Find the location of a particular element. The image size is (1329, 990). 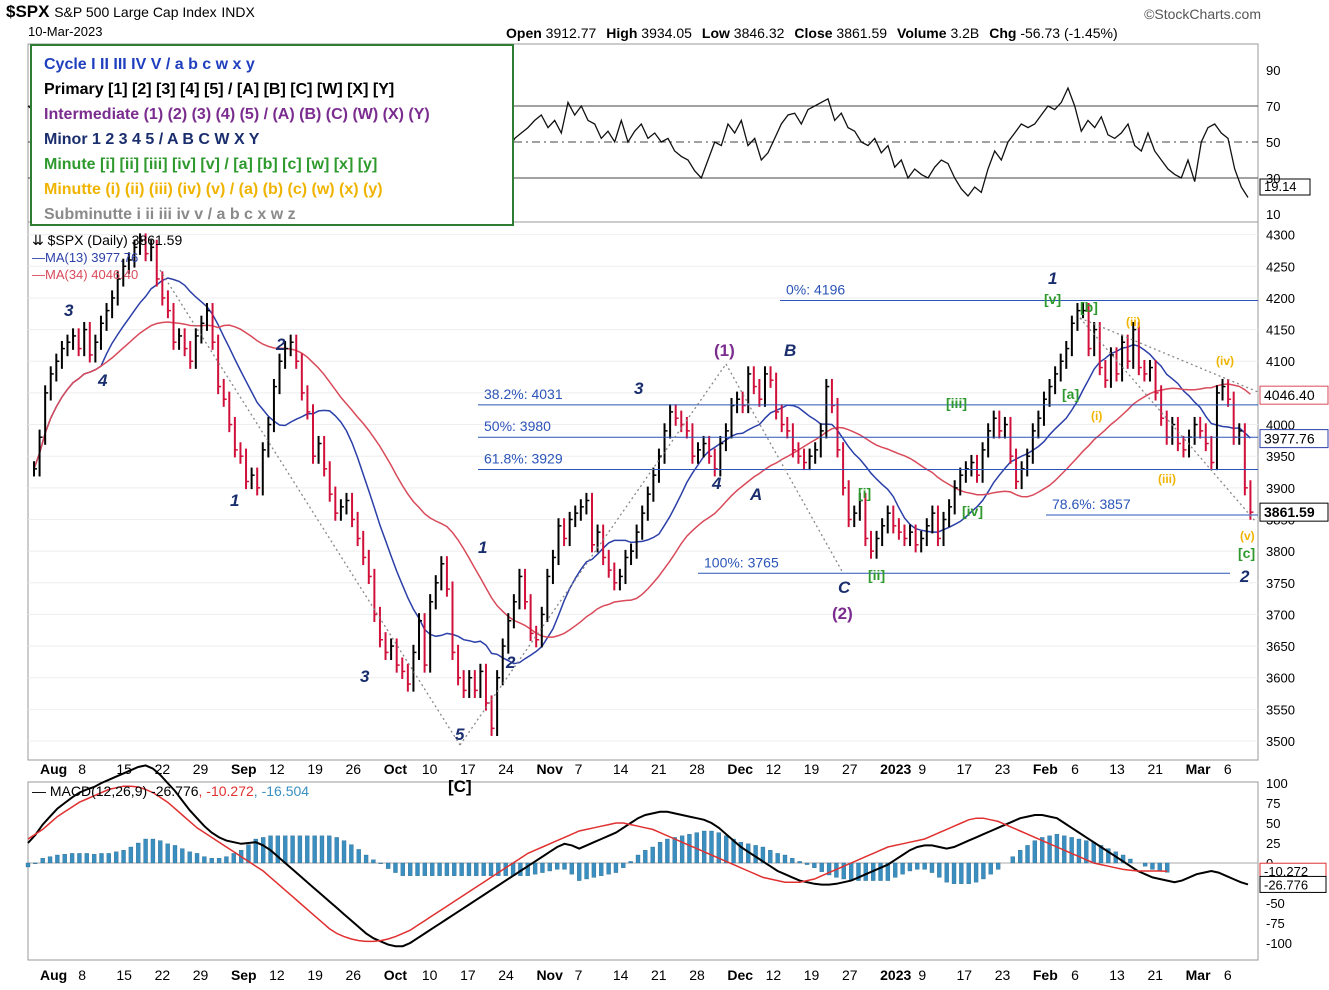

wave-label: (ii) is located at coordinates (1133, 322).